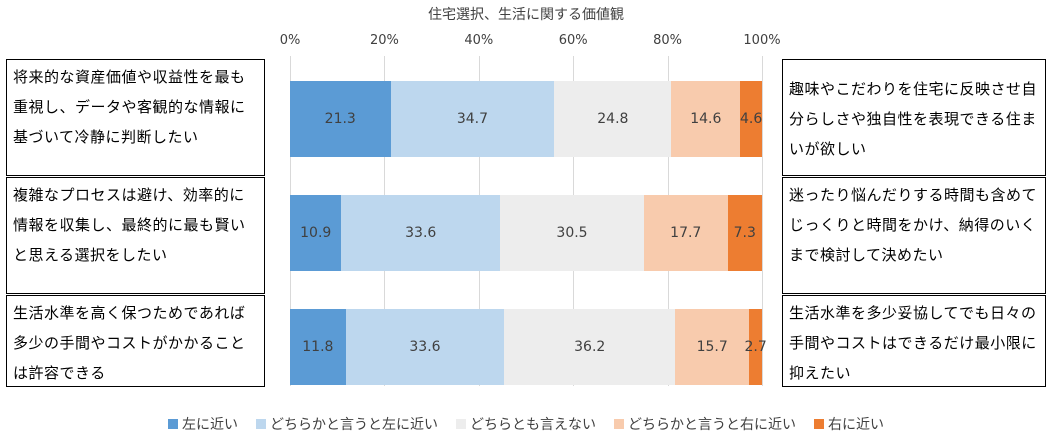  What do you see at coordinates (526, 15) in the screenshot?
I see `chart-title: 住宅選択、生活に関する価値観` at bounding box center [526, 15].